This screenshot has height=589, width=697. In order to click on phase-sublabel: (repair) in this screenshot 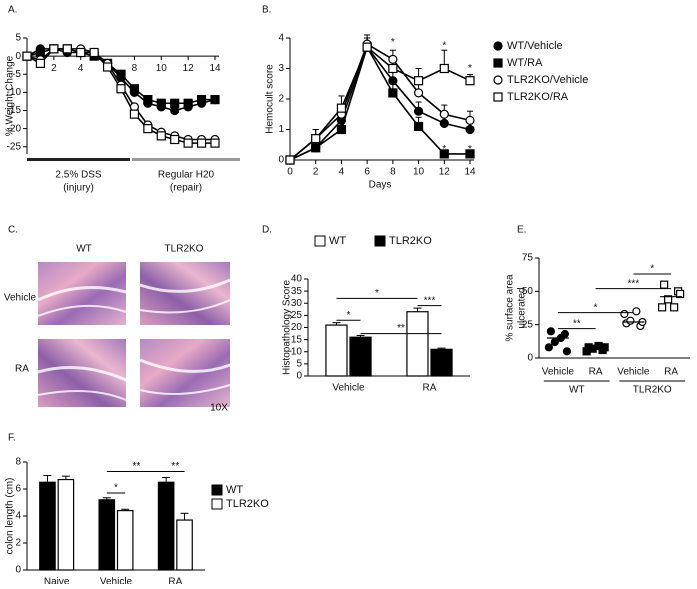, I will do `click(186, 188)`.